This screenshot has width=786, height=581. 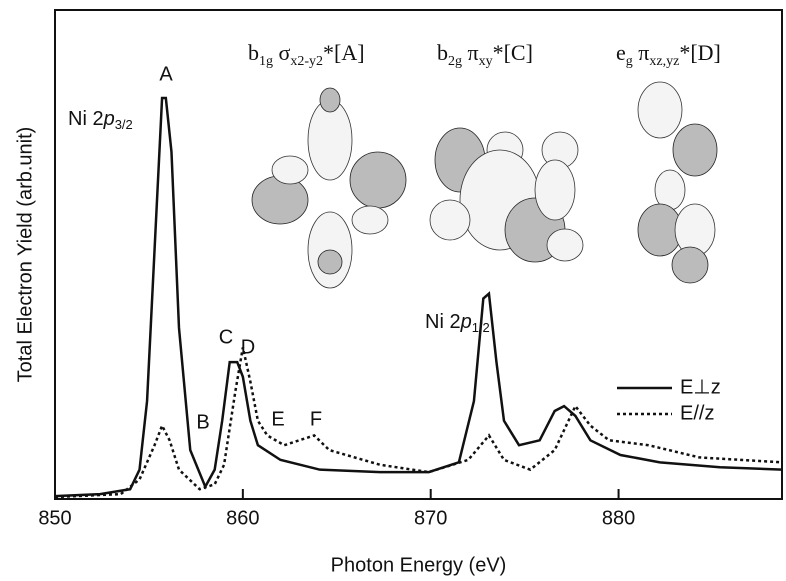 What do you see at coordinates (282, 52) in the screenshot?
I see `orbital-label-text: σ` at bounding box center [282, 52].